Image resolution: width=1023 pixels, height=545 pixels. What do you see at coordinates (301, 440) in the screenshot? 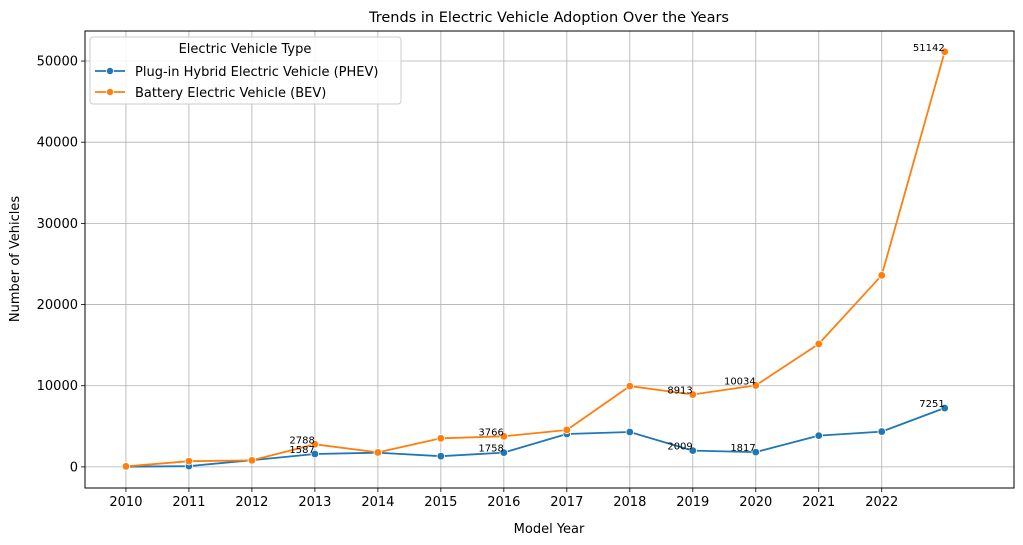
I see `data-label: 2788` at bounding box center [301, 440].